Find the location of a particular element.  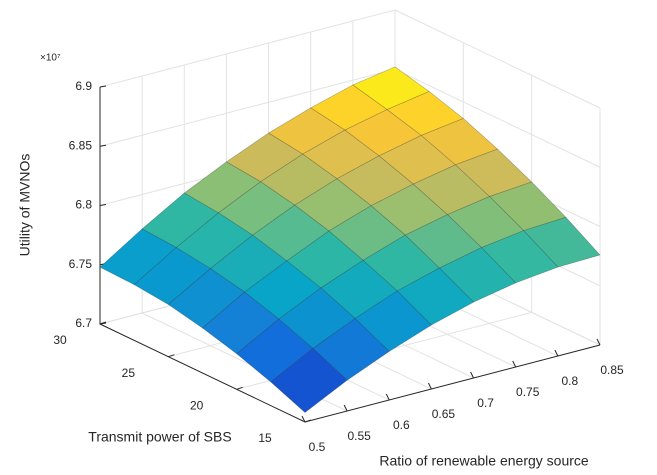

y-tick-label: 30 is located at coordinates (60, 340).